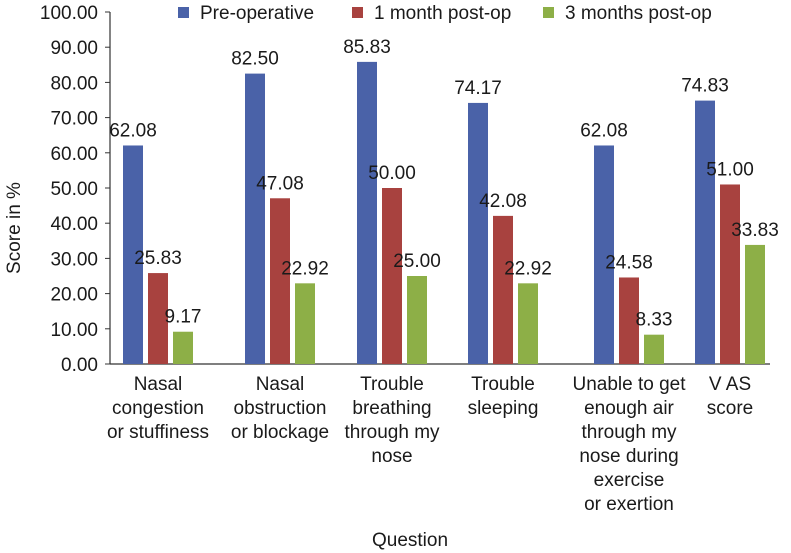 The width and height of the screenshot is (791, 553). I want to click on data-label: 51.00, so click(730, 169).